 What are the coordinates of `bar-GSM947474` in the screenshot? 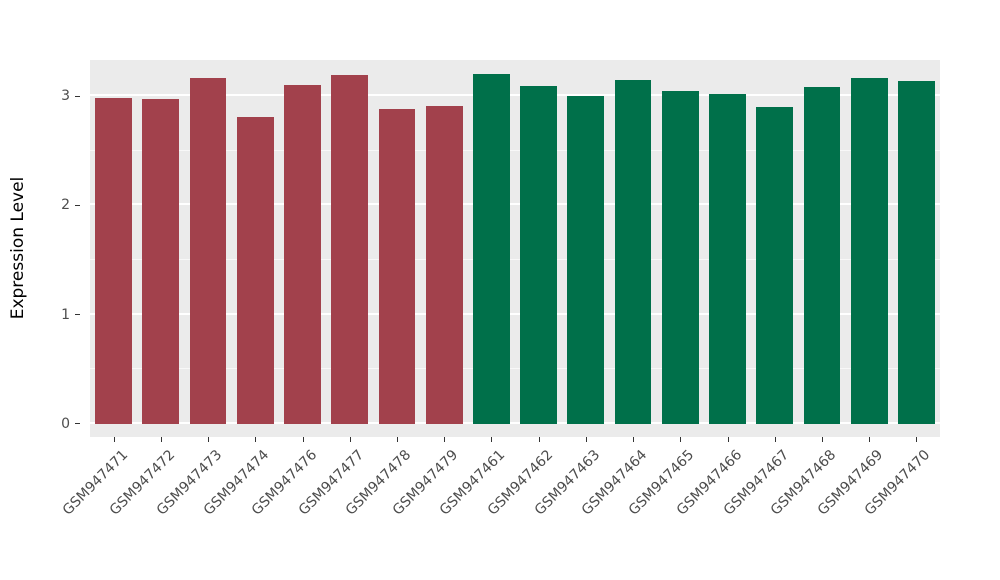 It's located at (255, 270).